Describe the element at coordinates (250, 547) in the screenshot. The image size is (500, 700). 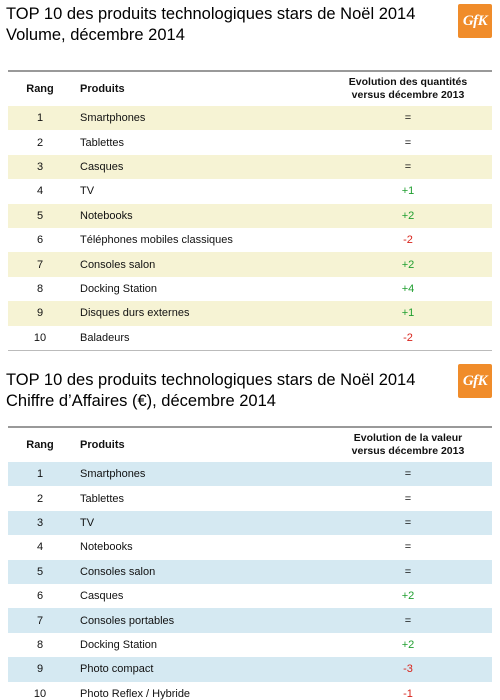
I see `table-row: 4 Notebooks =` at that location.